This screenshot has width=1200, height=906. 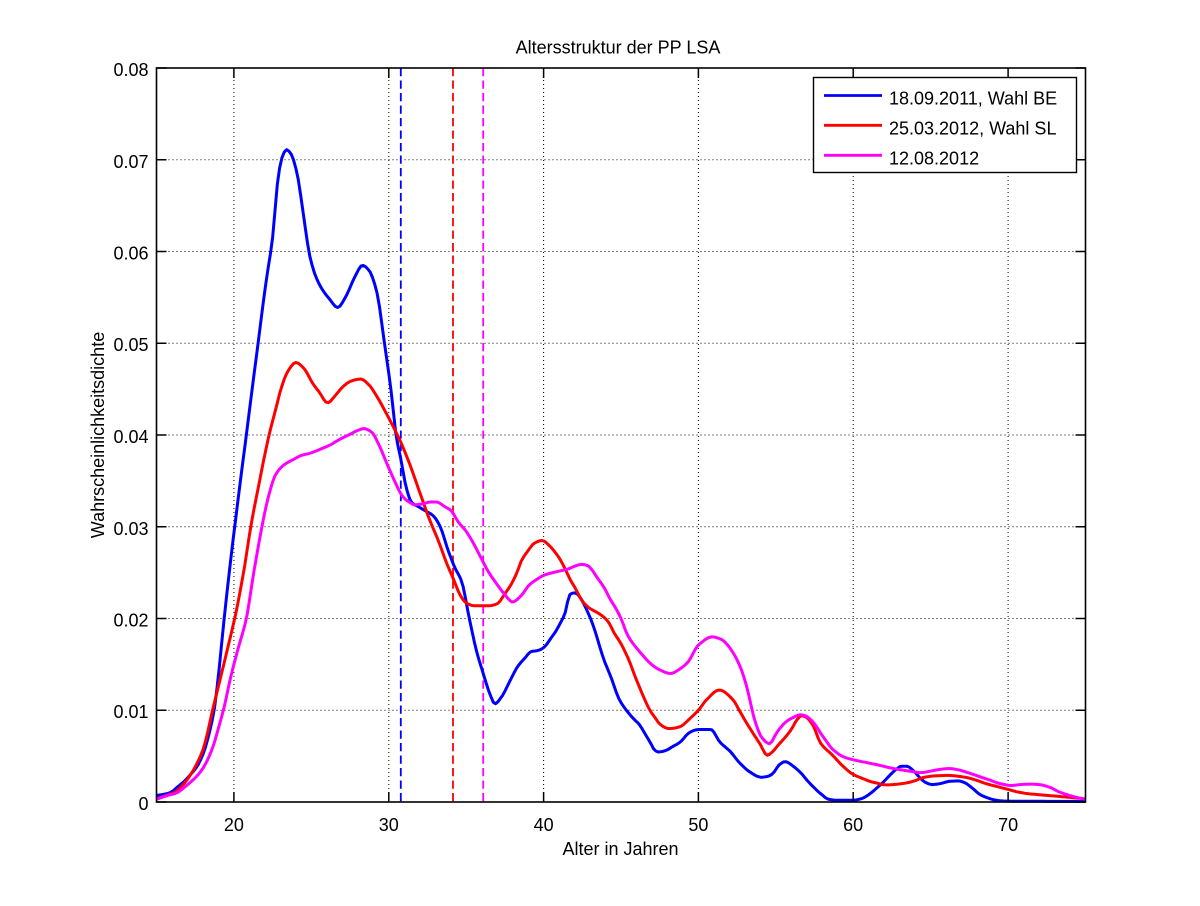 I want to click on svg-text: 0.08, so click(x=130, y=70).